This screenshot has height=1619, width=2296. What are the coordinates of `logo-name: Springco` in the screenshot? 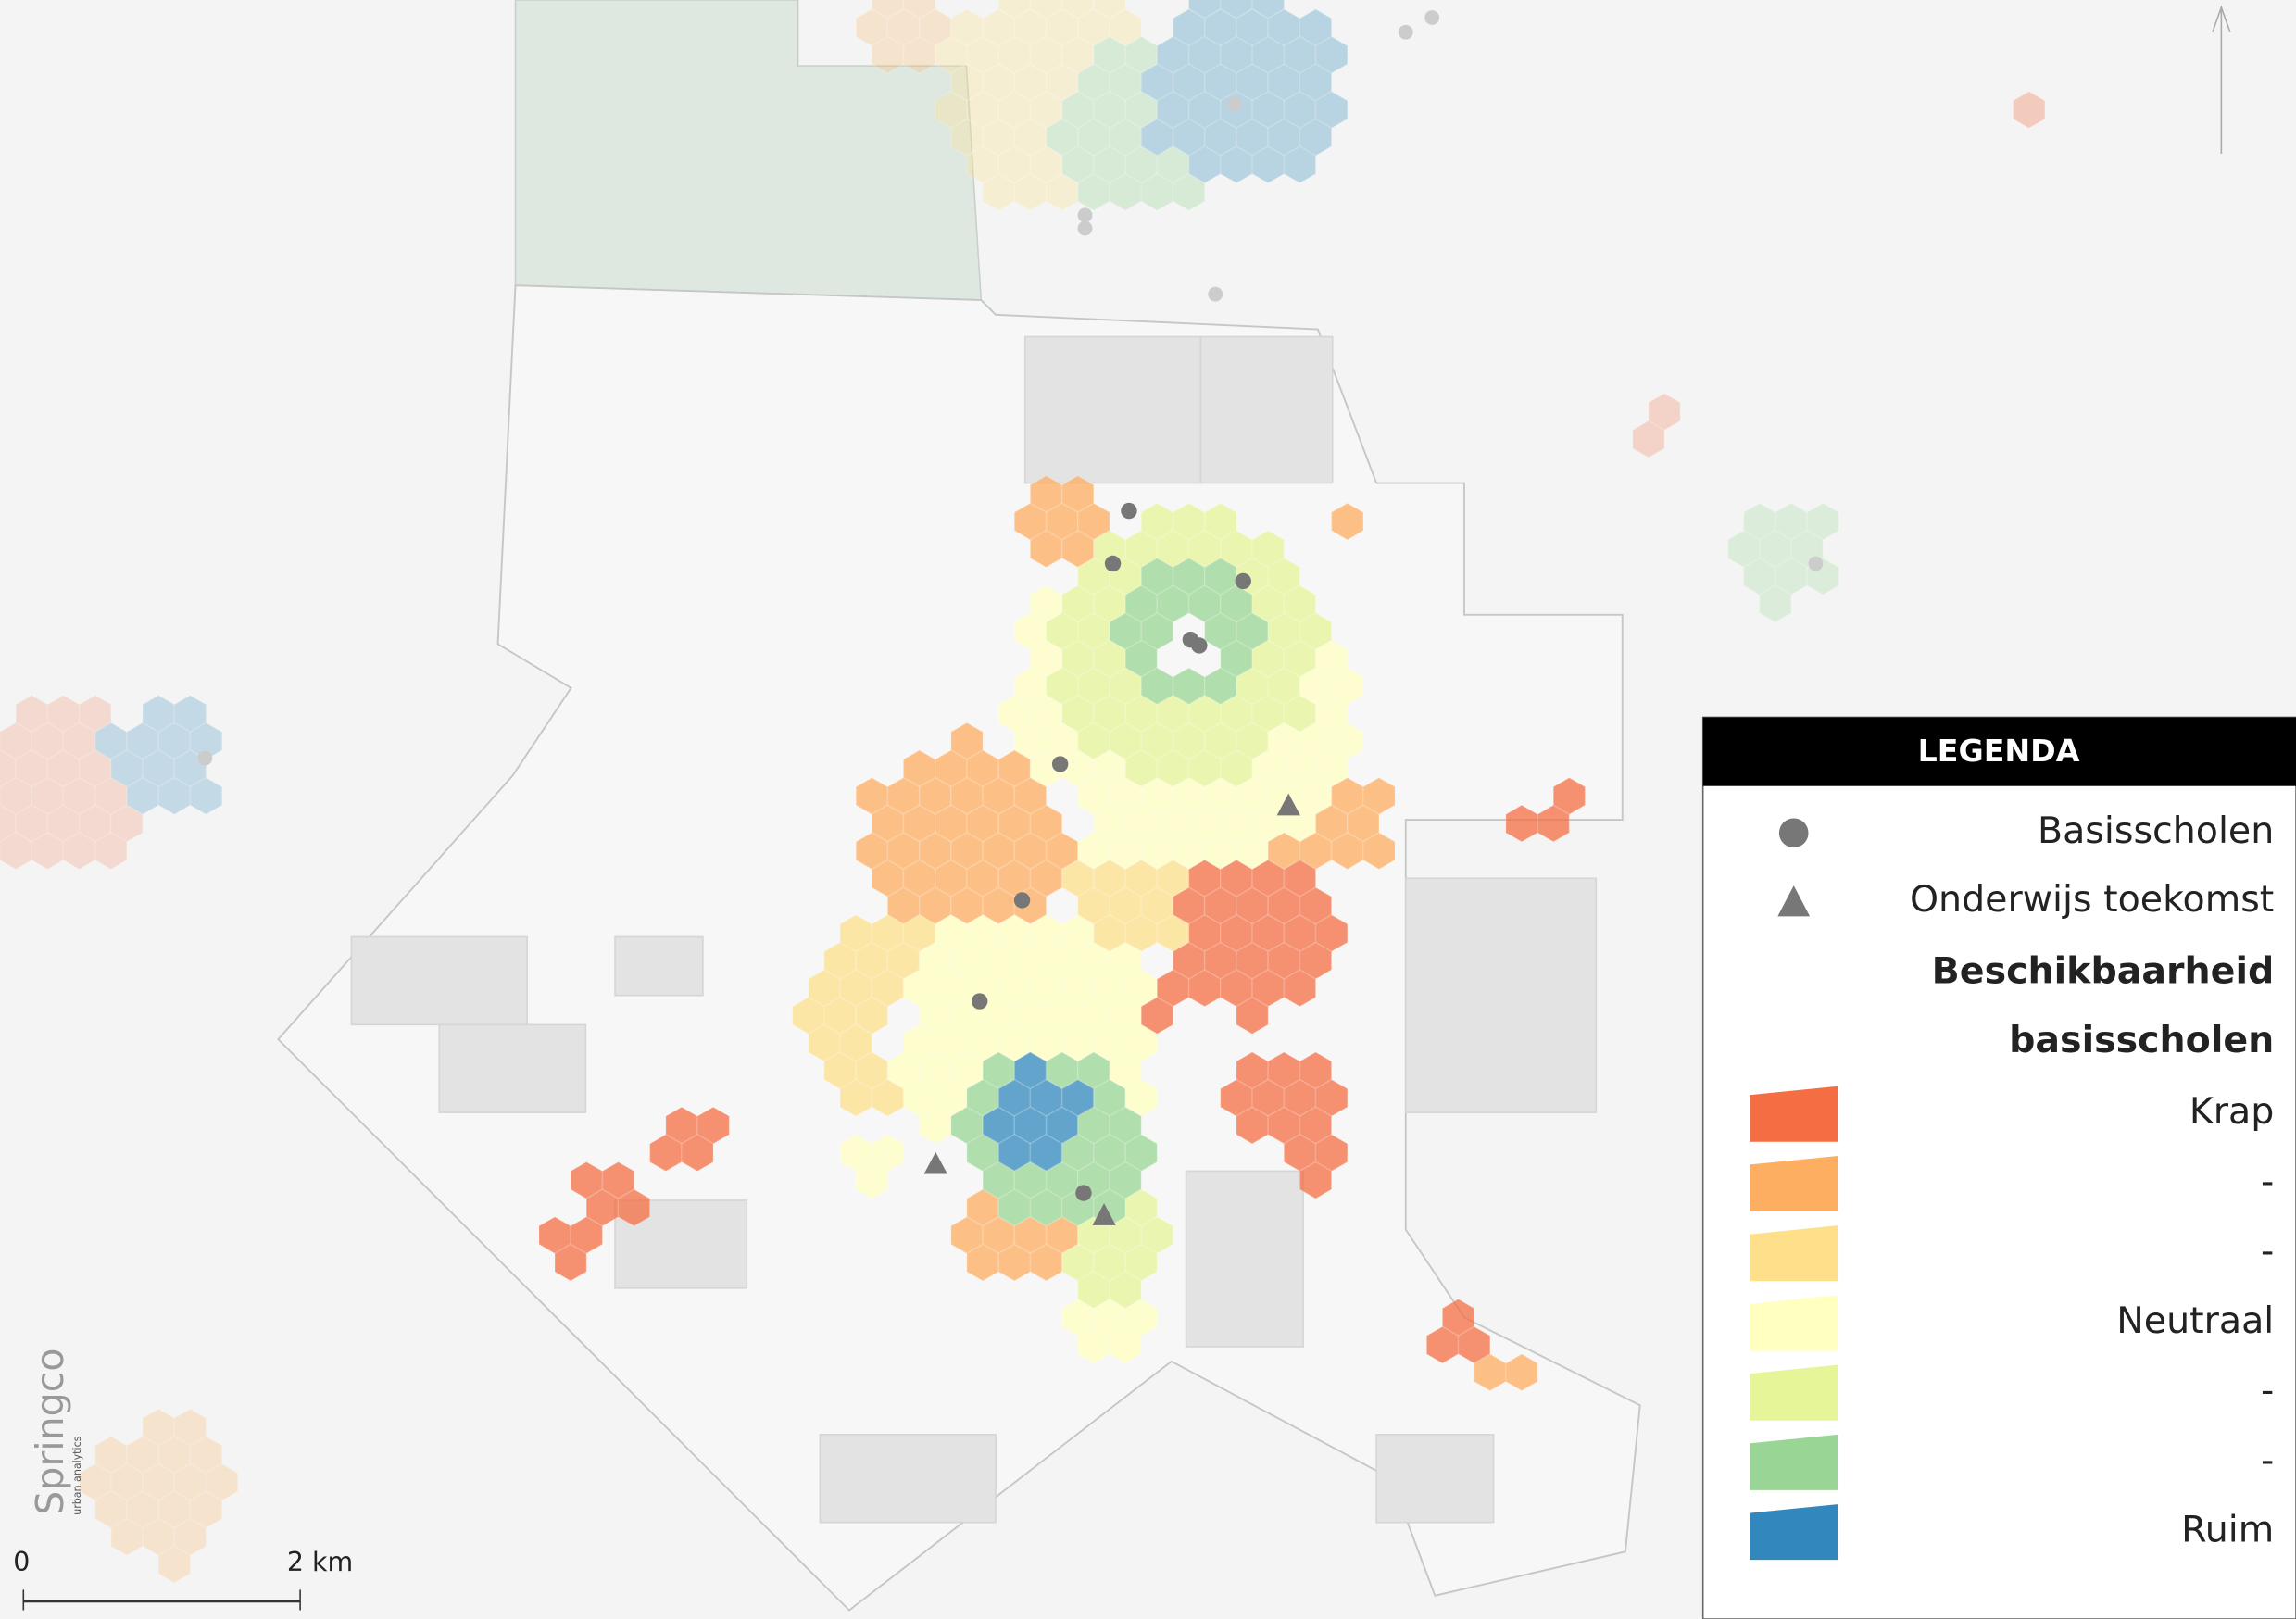 It's located at (50, 1432).